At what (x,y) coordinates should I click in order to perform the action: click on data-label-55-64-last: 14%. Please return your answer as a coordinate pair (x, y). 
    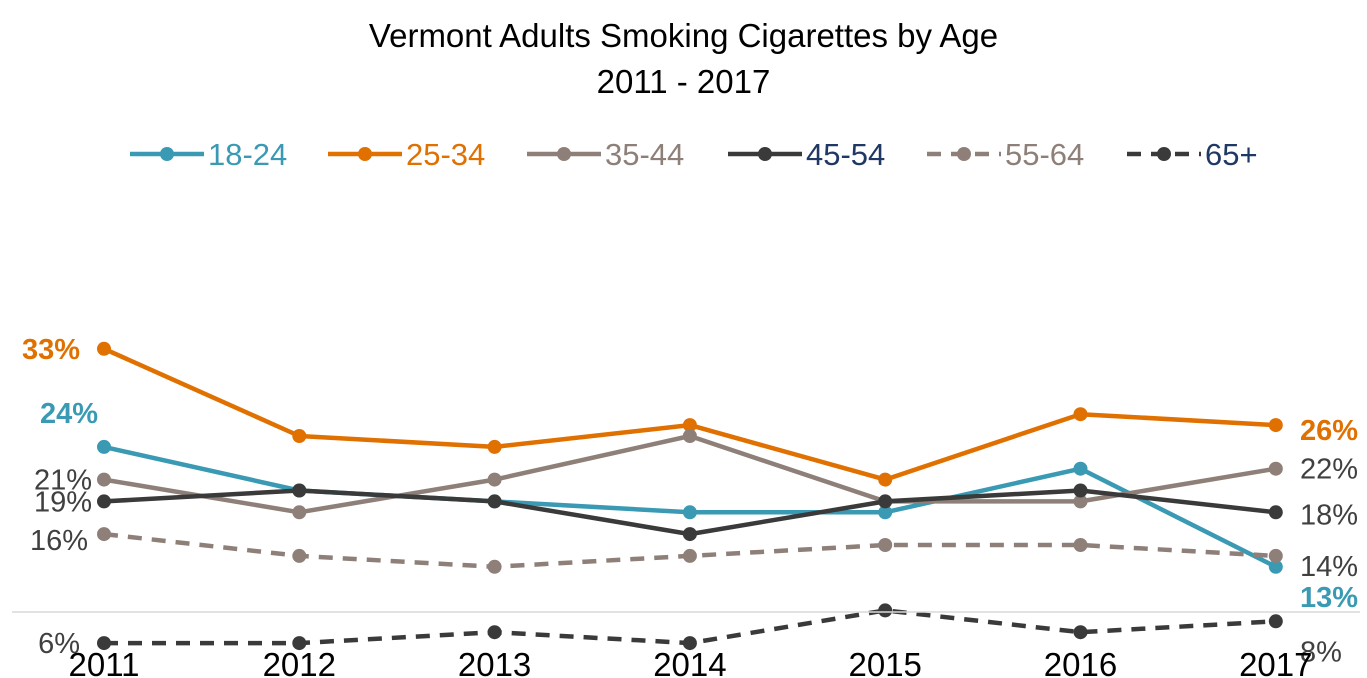
    Looking at the image, I should click on (1329, 567).